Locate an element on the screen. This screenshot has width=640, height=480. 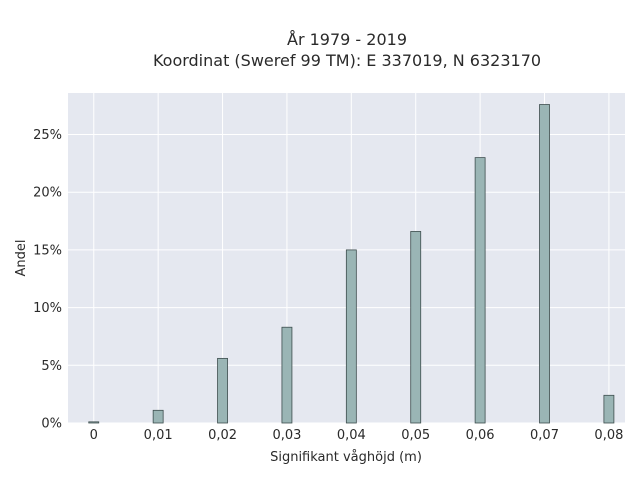
y-tick-label: 10% is located at coordinates (47, 308).